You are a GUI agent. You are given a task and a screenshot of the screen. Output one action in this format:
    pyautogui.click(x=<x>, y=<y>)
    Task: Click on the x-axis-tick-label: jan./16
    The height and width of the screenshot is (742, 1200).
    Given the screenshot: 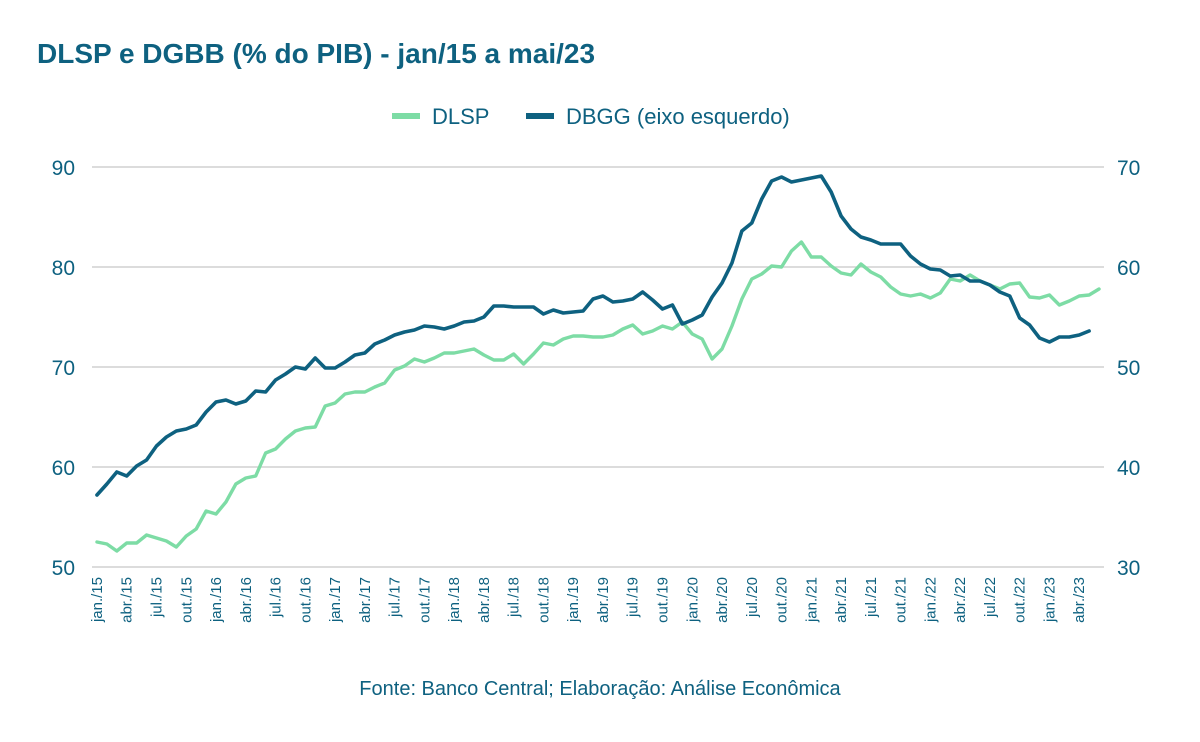 What is the action you would take?
    pyautogui.click(x=216, y=600)
    